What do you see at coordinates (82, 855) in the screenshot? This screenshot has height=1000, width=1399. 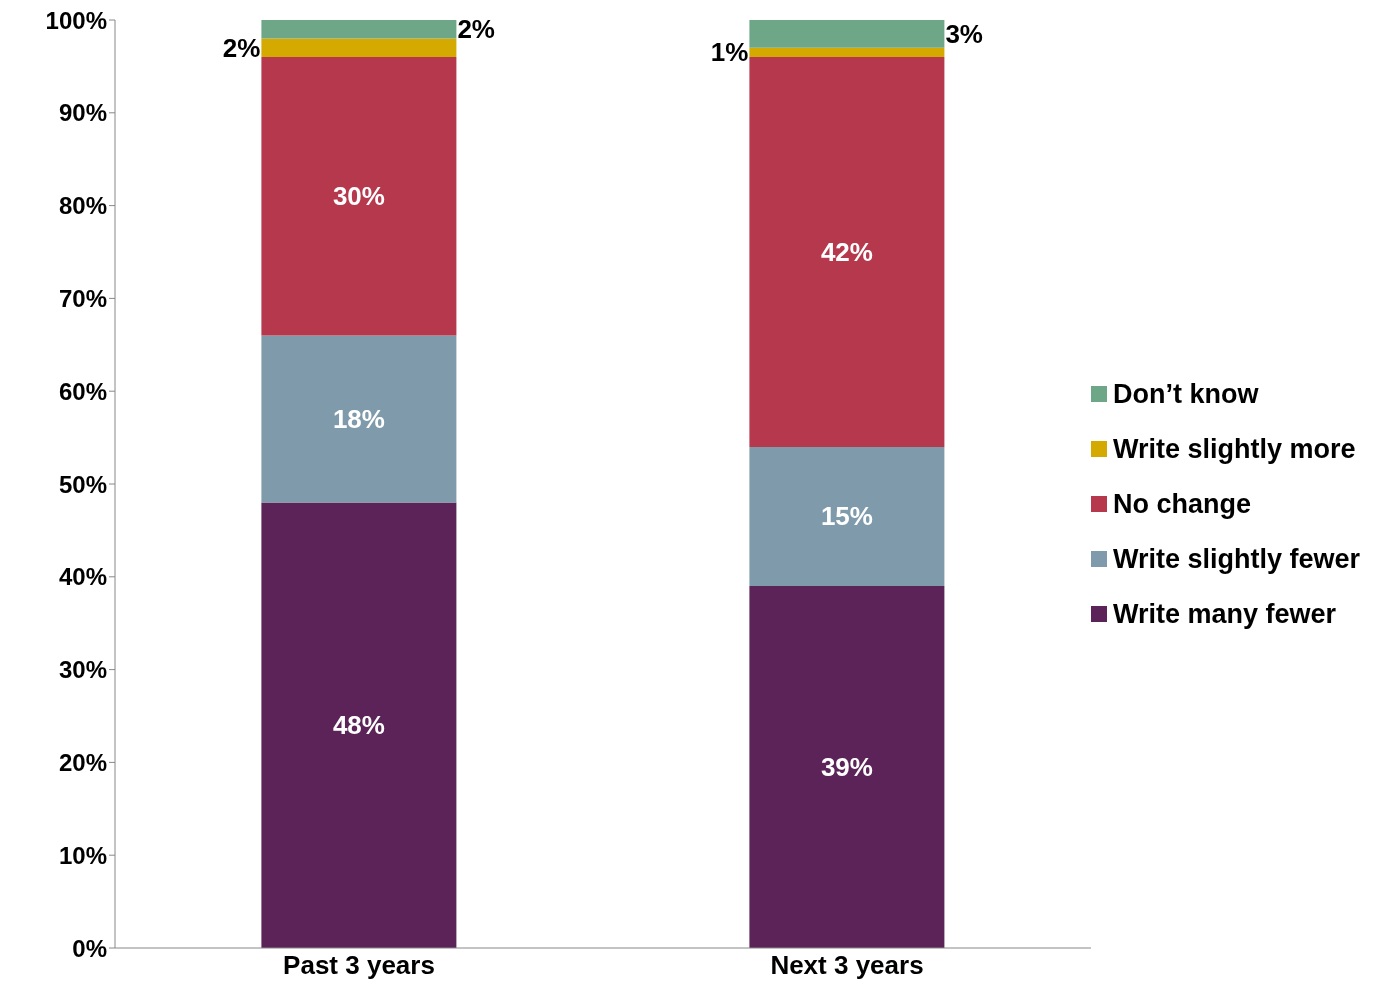 I see `y-tick-label: 10%` at bounding box center [82, 855].